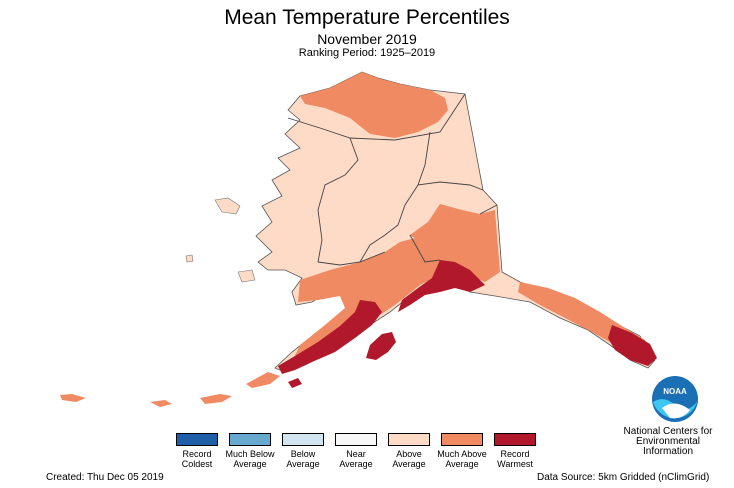 This screenshot has width=734, height=488. What do you see at coordinates (455, 243) in the screenshot?
I see `region-southeast-interior` at bounding box center [455, 243].